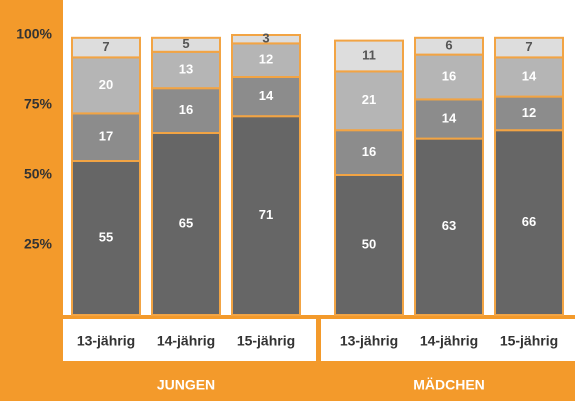 The height and width of the screenshot is (401, 575). I want to click on data-label: 11, so click(369, 54).